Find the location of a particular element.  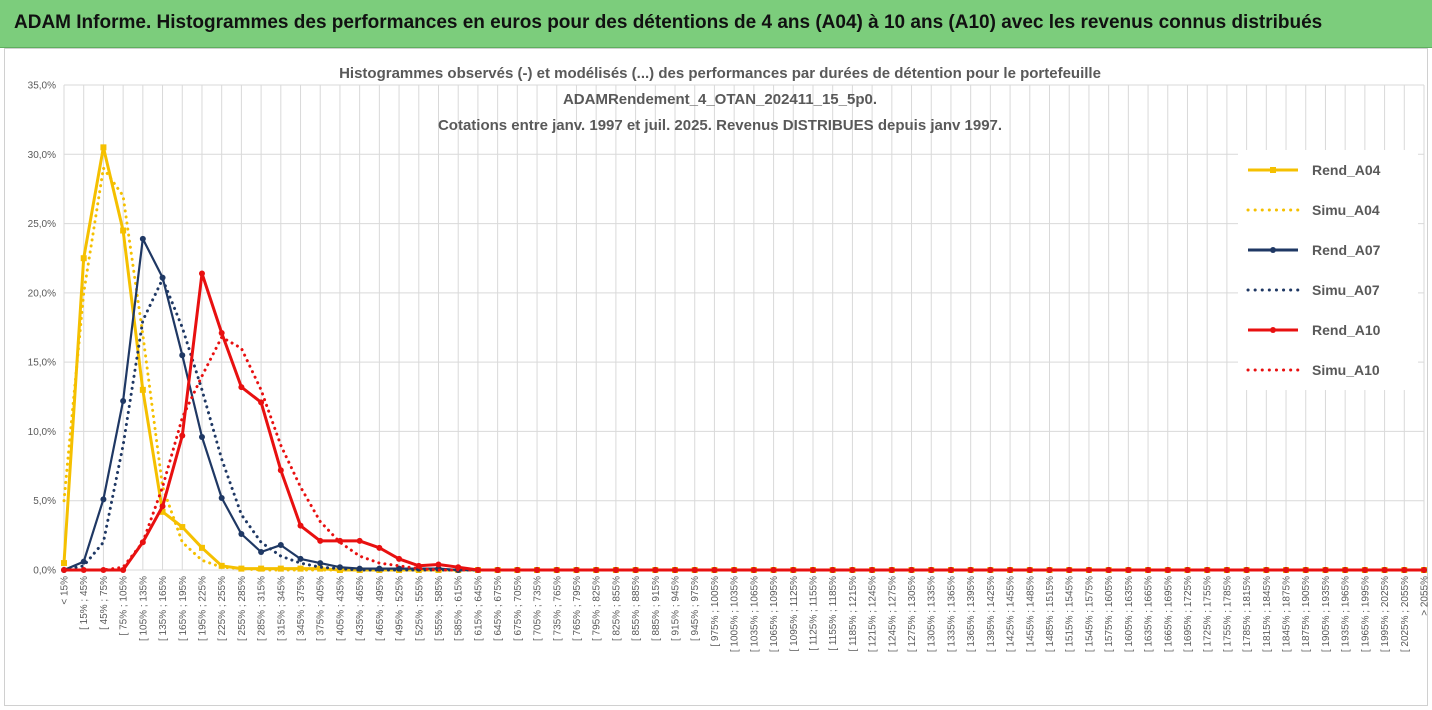

x-tick-label: [ 1875% ; 1905% is located at coordinates (1306, 614).